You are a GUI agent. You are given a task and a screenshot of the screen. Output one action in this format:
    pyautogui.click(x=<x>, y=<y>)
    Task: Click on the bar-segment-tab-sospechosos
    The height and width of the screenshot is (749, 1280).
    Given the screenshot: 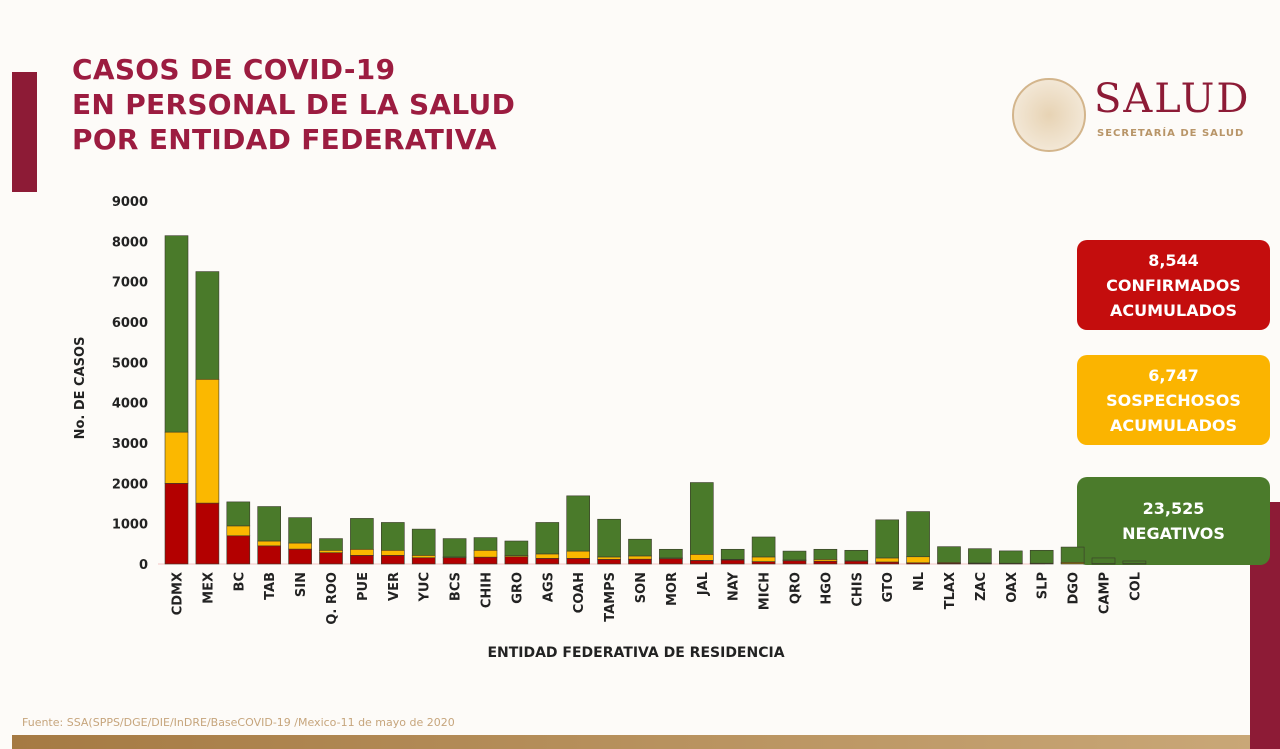 What is the action you would take?
    pyautogui.click(x=269, y=543)
    